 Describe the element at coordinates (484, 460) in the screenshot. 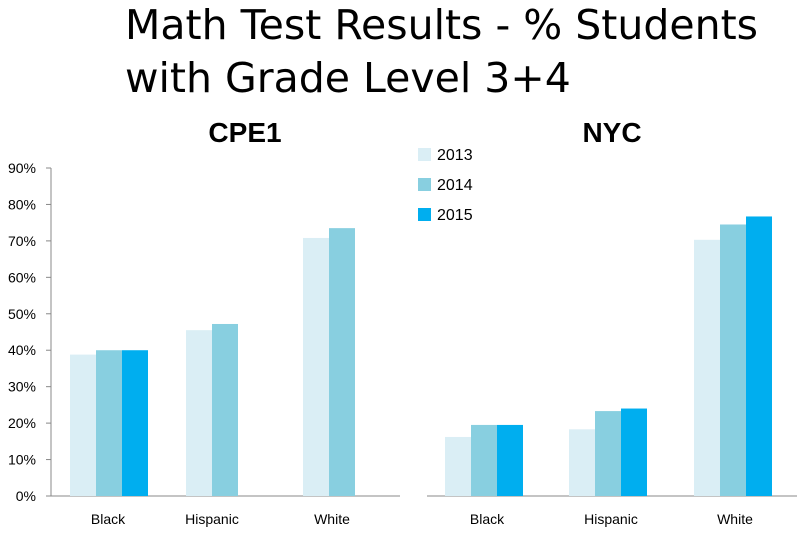

I see `bar-nyc-black-2014` at that location.